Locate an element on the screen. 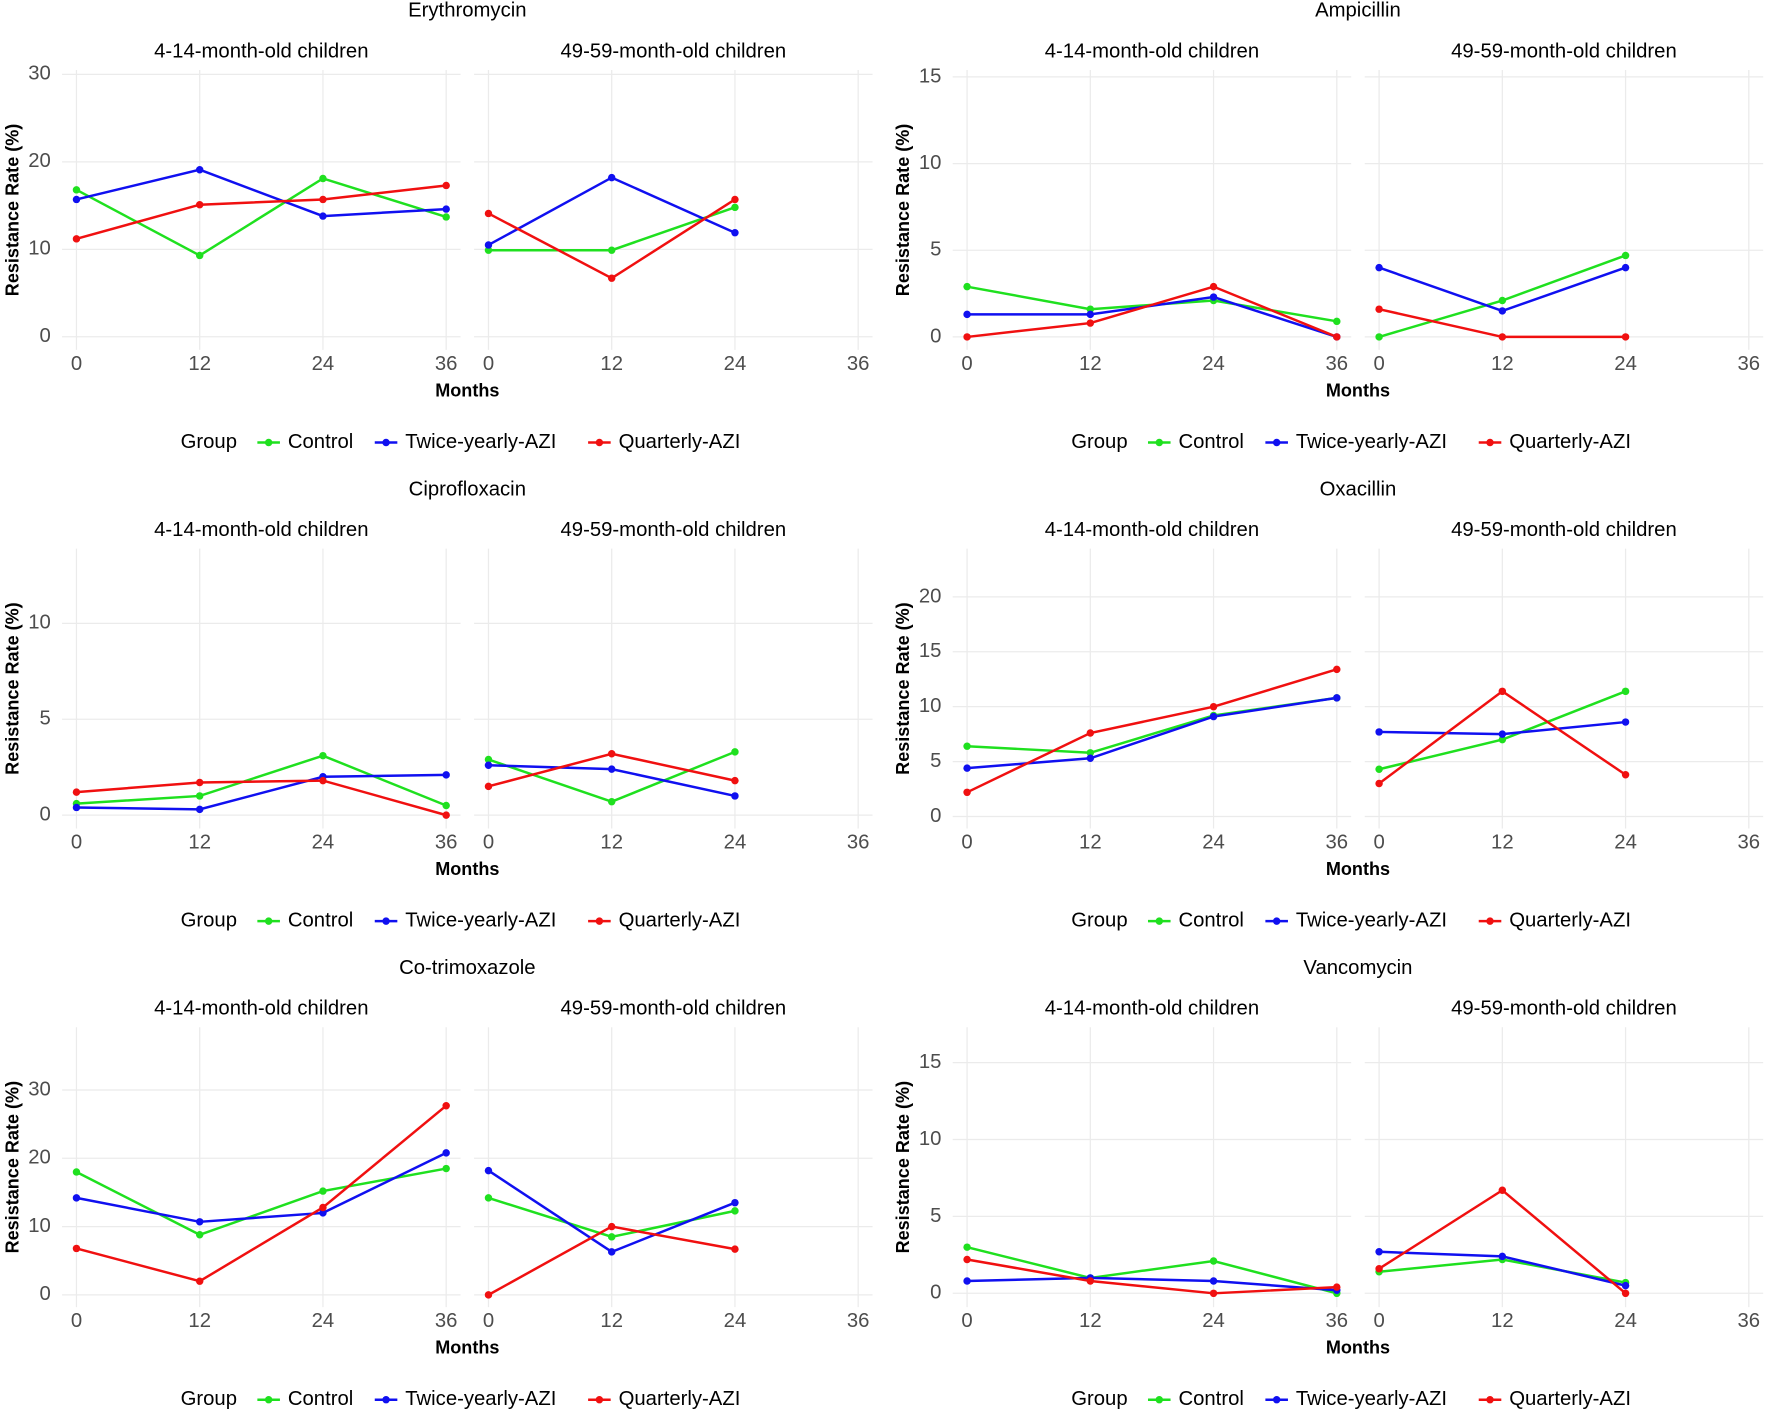 This screenshot has width=1770, height=1418. facet-title: 49-59-month-old children is located at coordinates (1564, 1009).